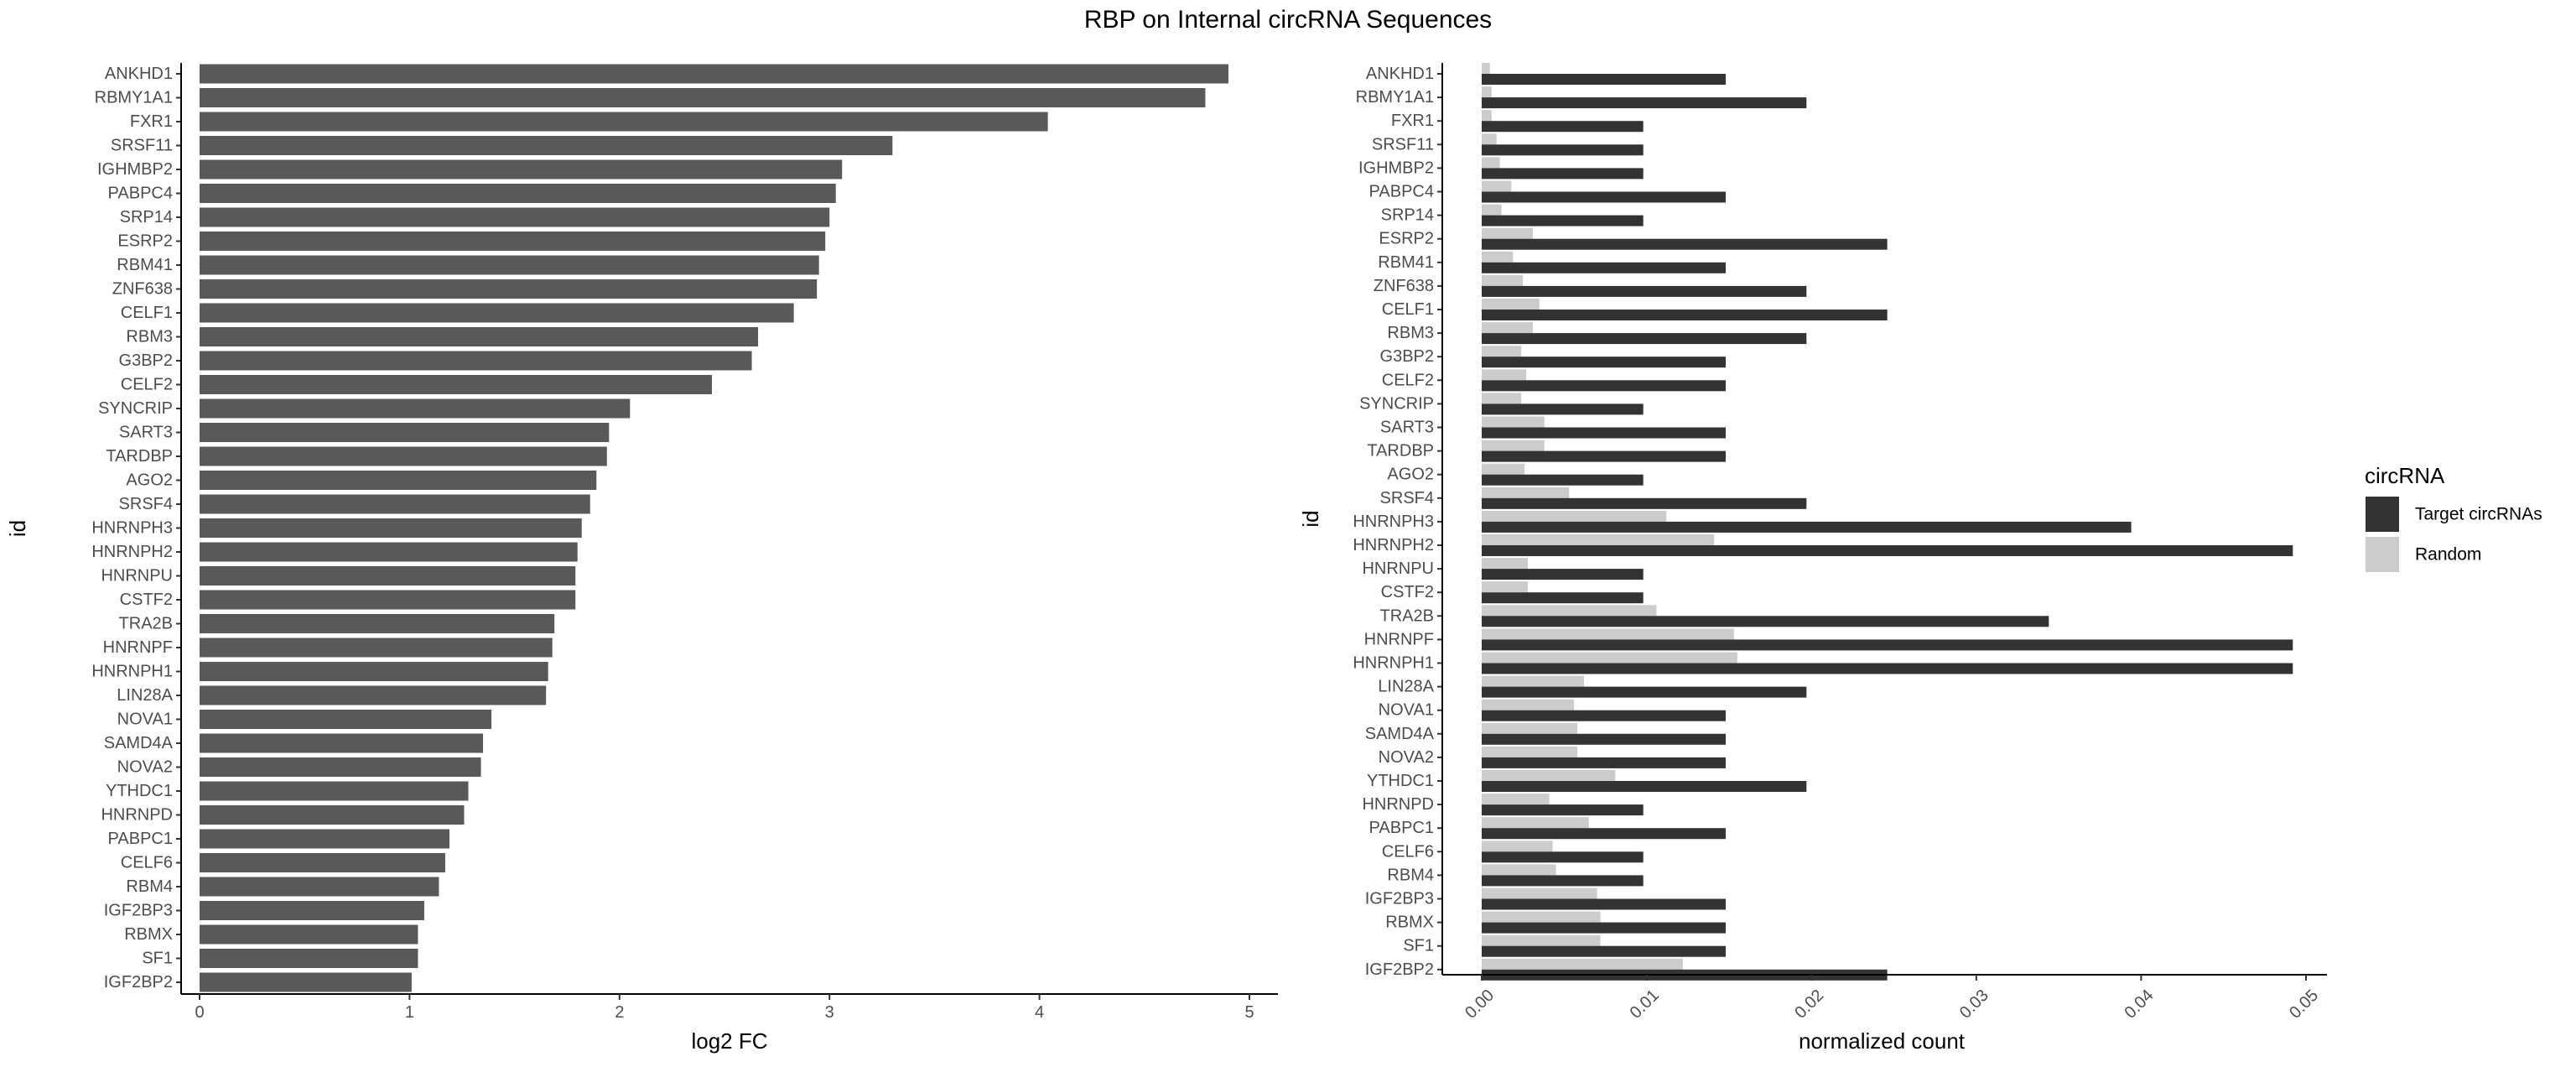 Image resolution: width=2576 pixels, height=1067 pixels. I want to click on bar-sart3, so click(405, 432).